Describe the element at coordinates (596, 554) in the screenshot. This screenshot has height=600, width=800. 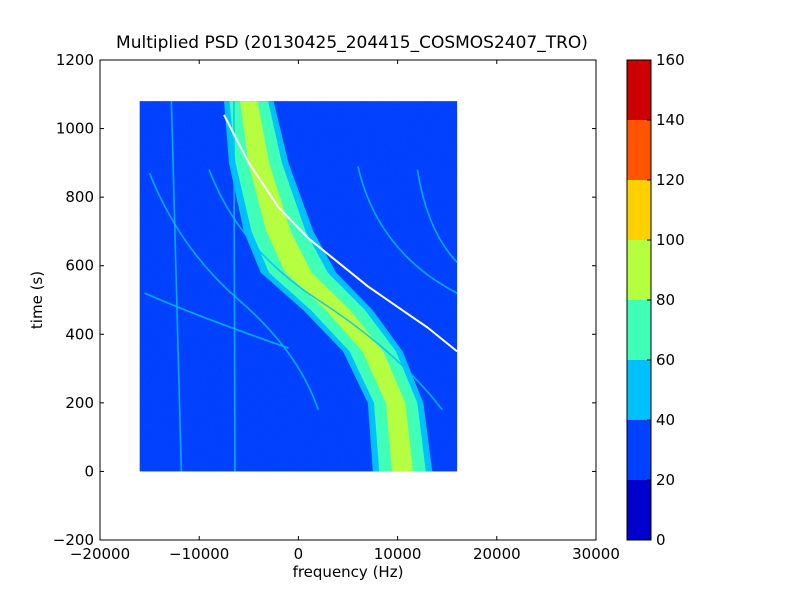
I see `x-tick-label-5: 30000` at that location.